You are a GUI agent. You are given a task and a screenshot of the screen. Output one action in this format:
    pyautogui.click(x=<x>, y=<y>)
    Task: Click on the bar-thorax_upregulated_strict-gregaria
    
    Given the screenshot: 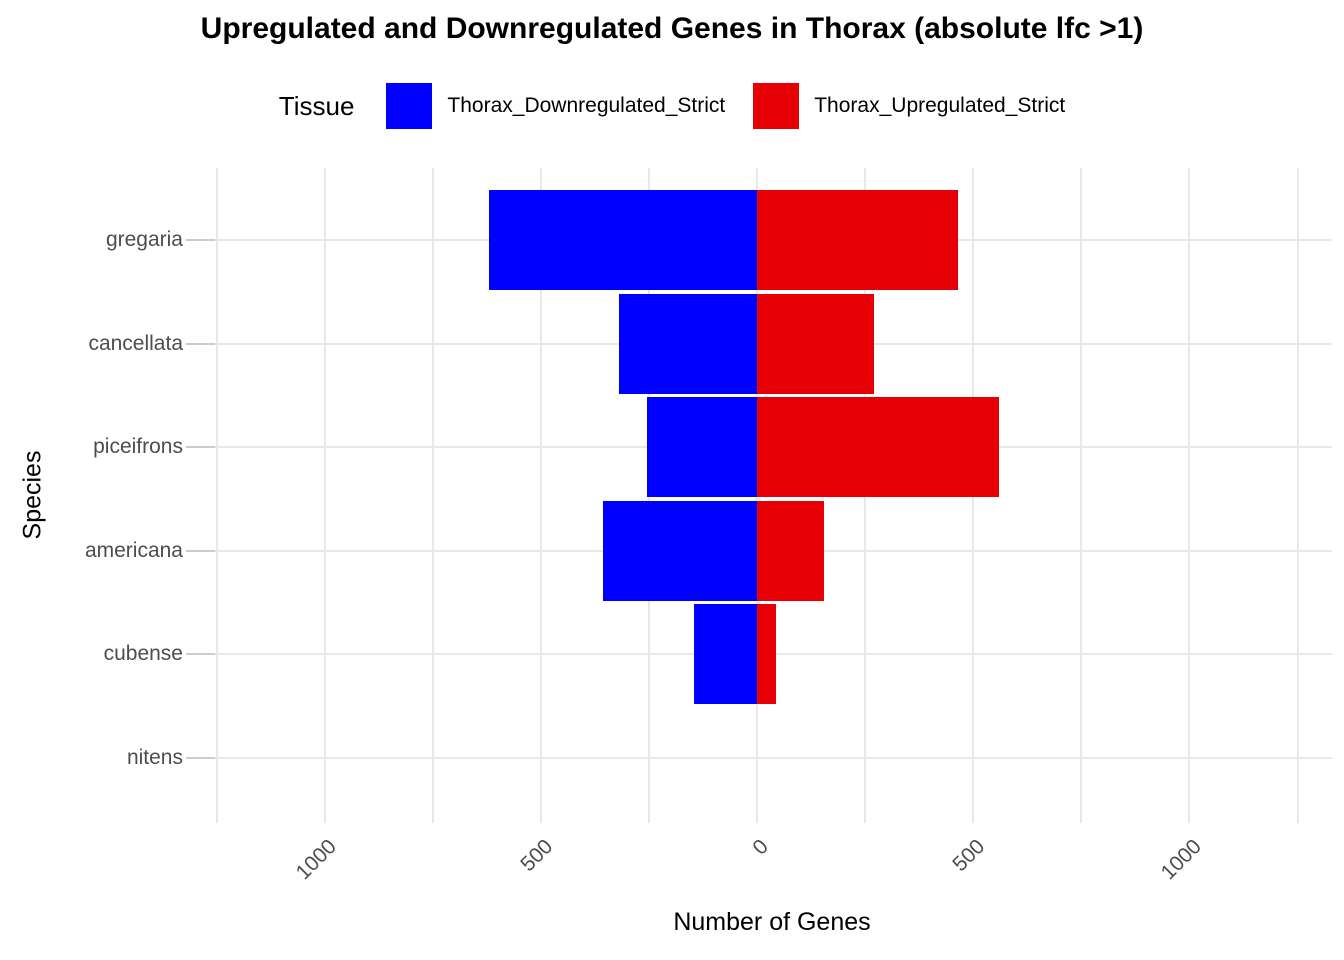 What is the action you would take?
    pyautogui.click(x=858, y=240)
    